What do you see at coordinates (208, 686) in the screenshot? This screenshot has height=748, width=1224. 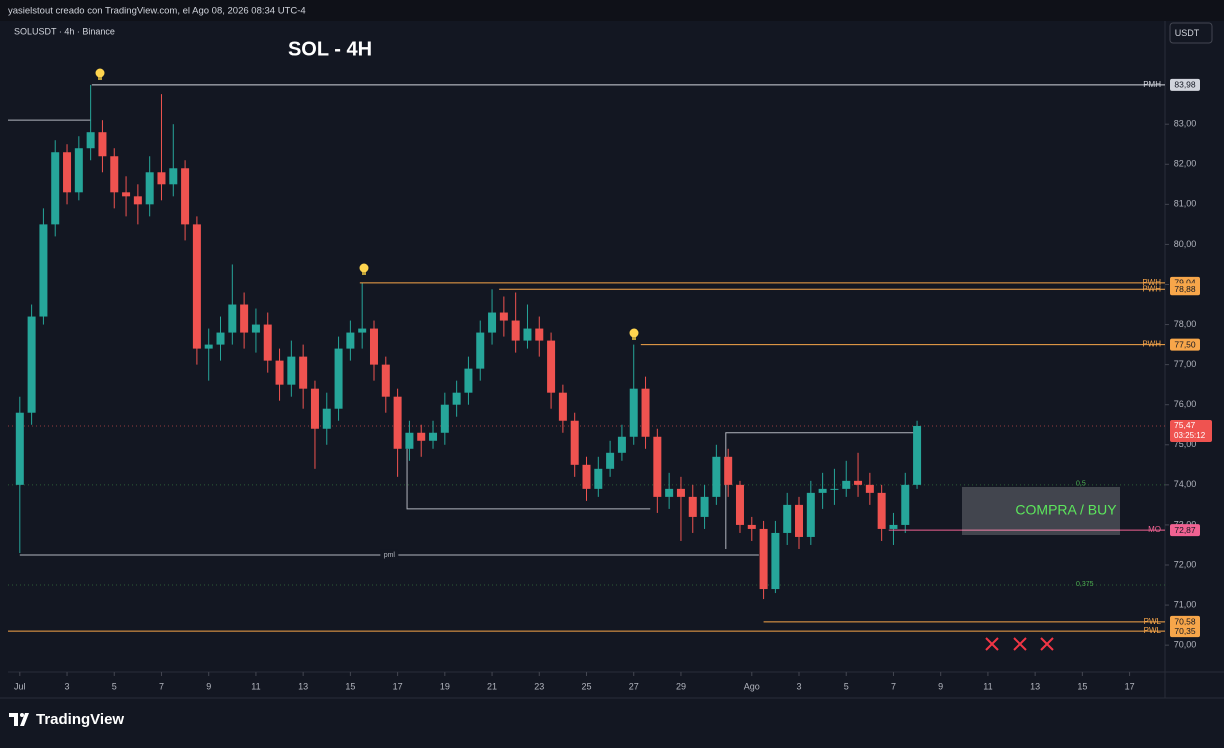 I see `x-tick-label: 9` at bounding box center [208, 686].